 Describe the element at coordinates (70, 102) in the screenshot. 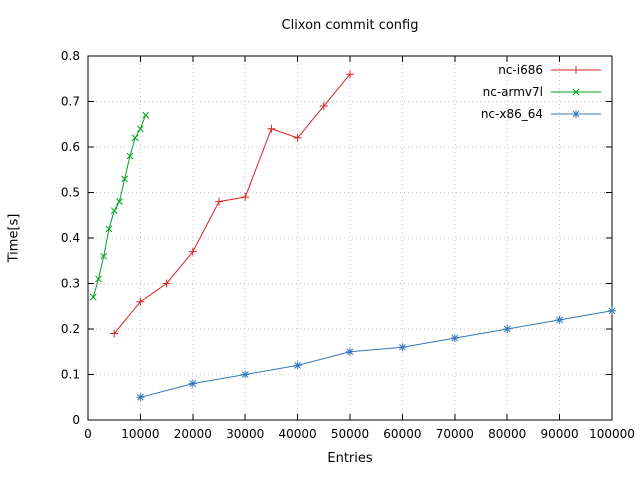

I see `y-tick-label: 0.7` at that location.